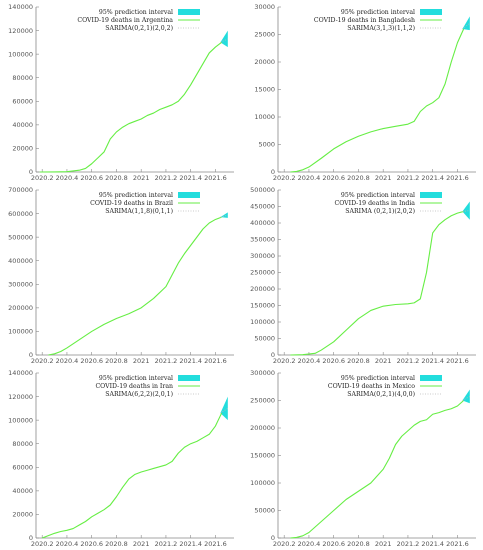  Describe the element at coordinates (262, 190) in the screenshot. I see `y-tick-label: 500000` at that location.